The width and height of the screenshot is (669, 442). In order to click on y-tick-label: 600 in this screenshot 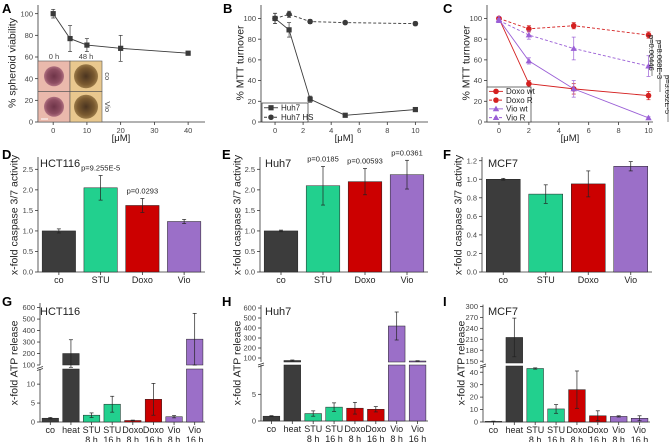, I will do `click(249, 308)`.